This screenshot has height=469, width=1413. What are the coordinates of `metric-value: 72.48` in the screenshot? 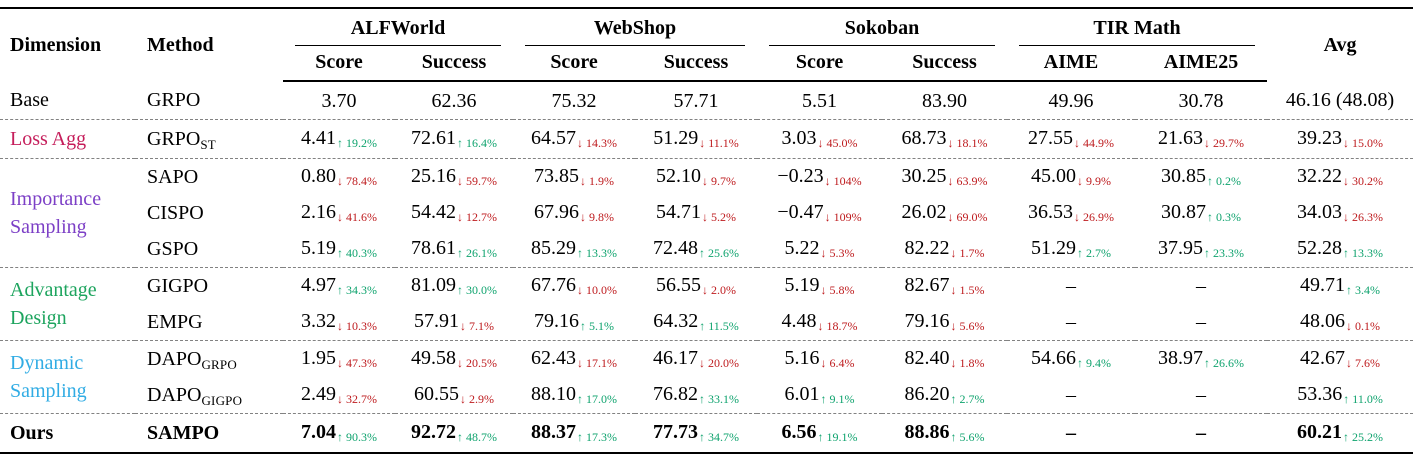 It's located at (676, 248).